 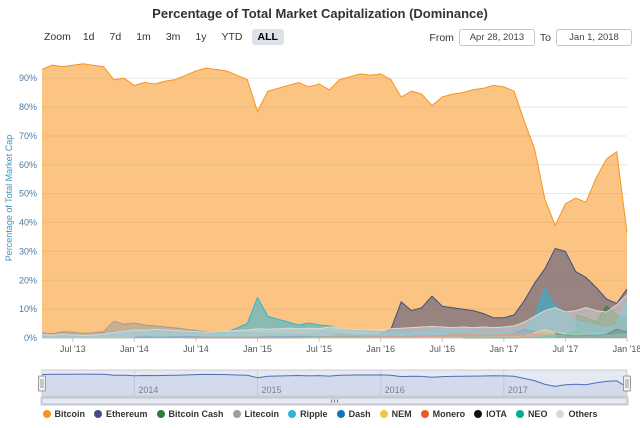 I want to click on legend-item-ethereum: Ethereum, so click(x=121, y=414).